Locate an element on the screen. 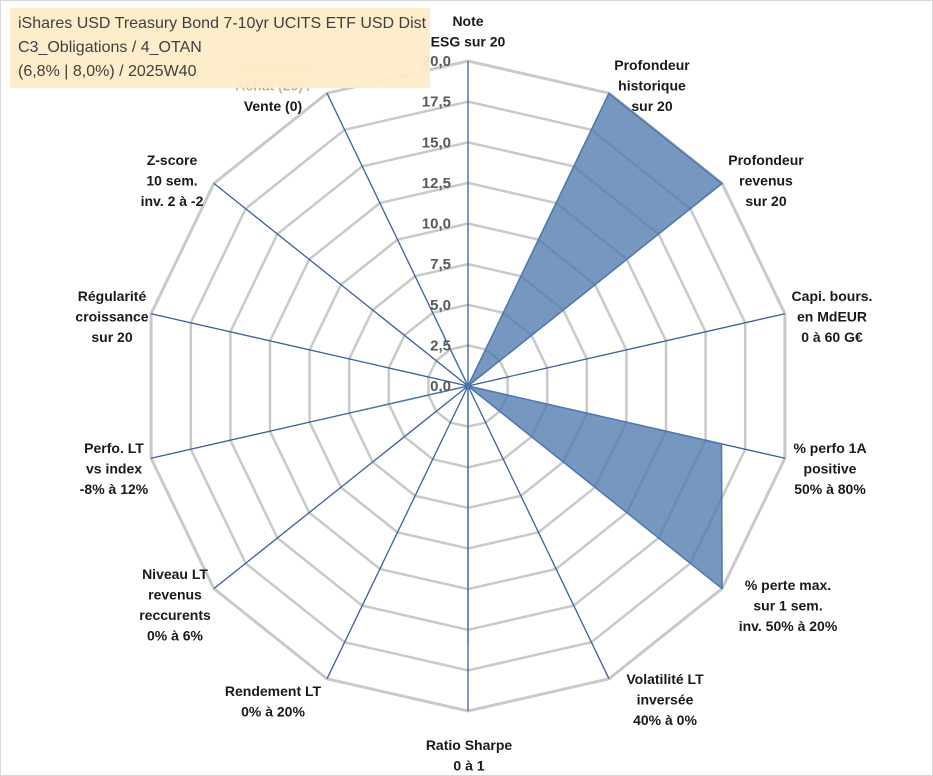 This screenshot has height=776, width=933. axis-label: Note ESG sur 20 is located at coordinates (468, 31).